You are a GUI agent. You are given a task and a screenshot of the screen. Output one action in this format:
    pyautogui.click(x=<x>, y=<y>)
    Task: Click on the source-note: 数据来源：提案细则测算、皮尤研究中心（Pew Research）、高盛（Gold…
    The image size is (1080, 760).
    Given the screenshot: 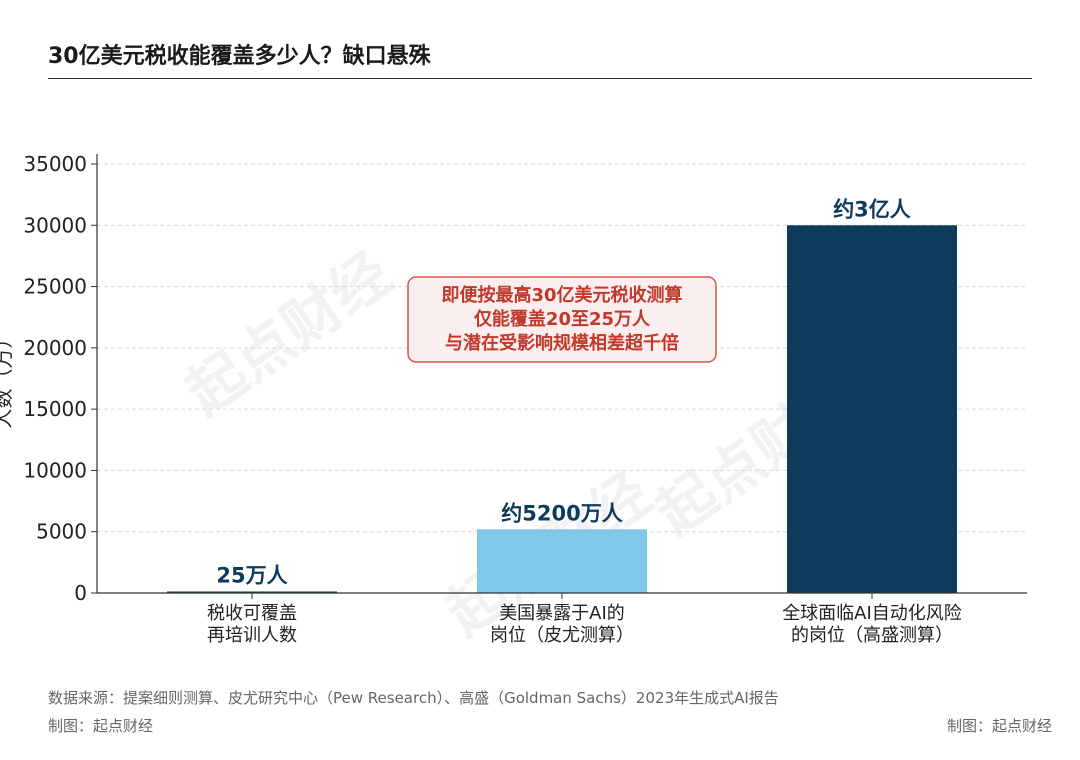 What is the action you would take?
    pyautogui.click(x=413, y=698)
    